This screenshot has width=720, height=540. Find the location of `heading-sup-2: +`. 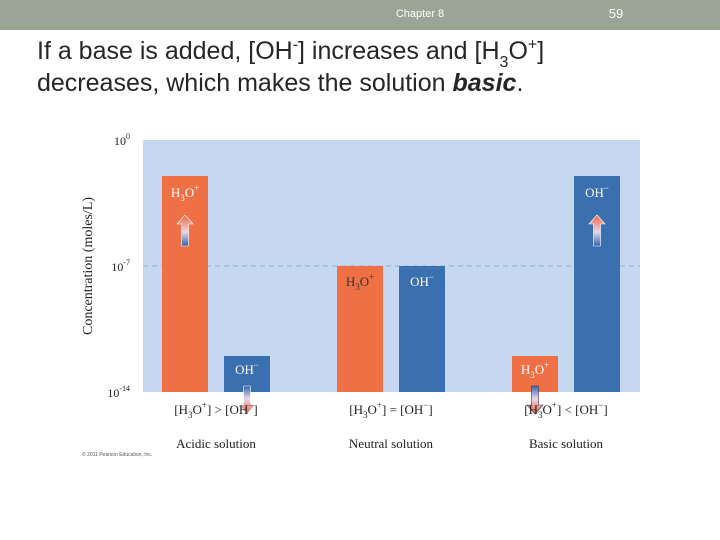

heading-sup-2: + is located at coordinates (532, 45).